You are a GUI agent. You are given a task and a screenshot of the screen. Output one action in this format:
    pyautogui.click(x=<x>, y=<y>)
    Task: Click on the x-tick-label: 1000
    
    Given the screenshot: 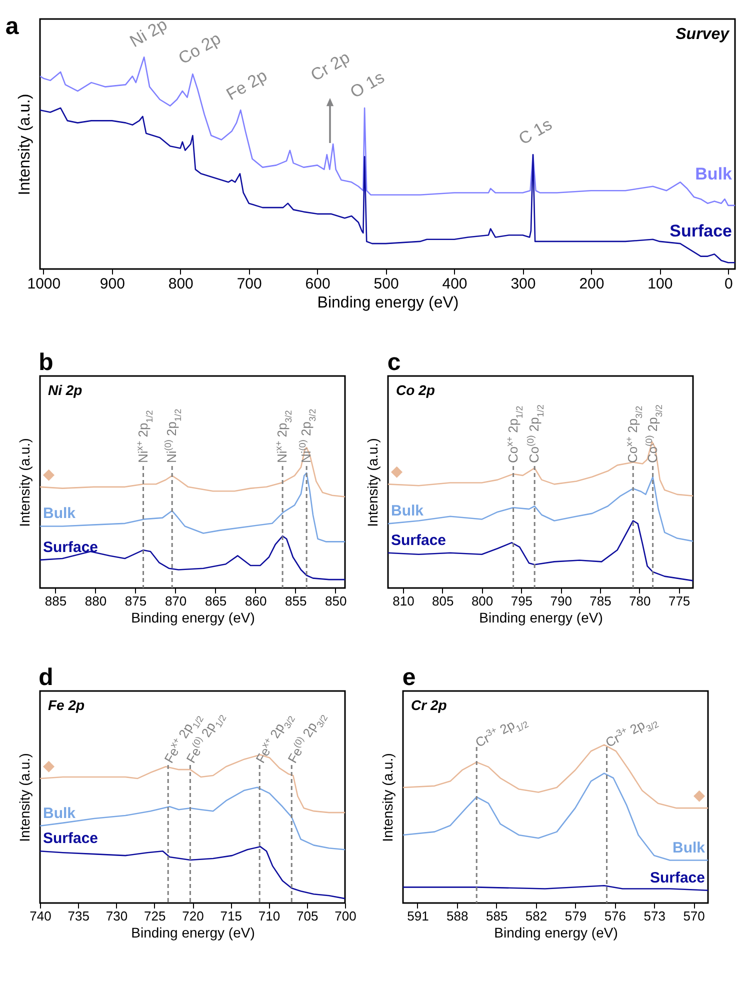 What is the action you would take?
    pyautogui.click(x=44, y=284)
    